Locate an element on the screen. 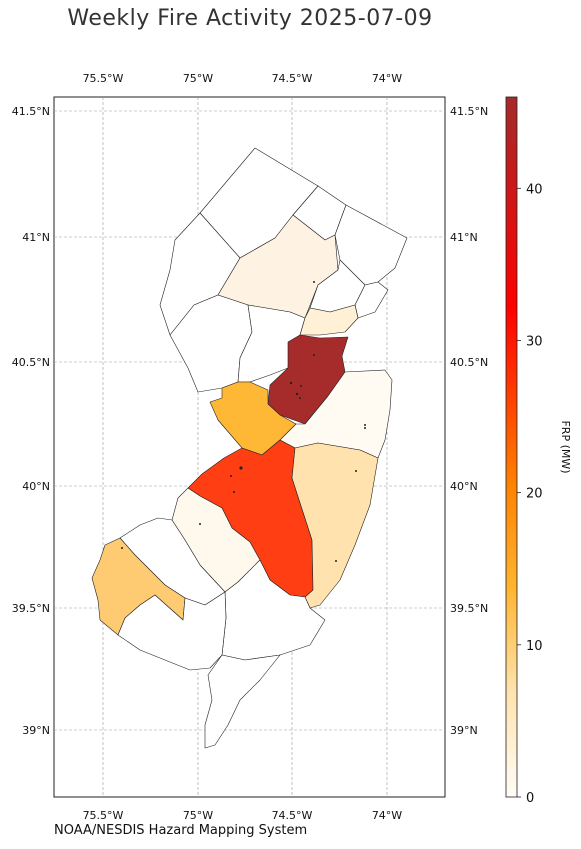 This screenshot has height=849, width=581. colorbar-tick-label: 40 is located at coordinates (534, 189).